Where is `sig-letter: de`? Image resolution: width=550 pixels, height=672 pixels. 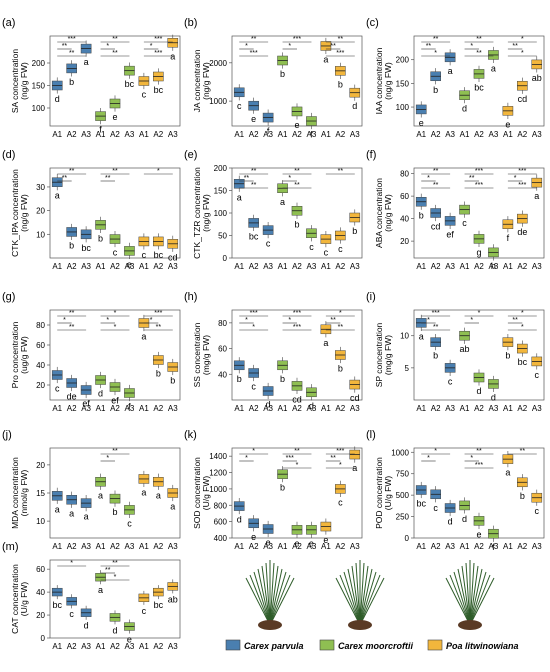
sig-letter: de is located at coordinates (522, 232).